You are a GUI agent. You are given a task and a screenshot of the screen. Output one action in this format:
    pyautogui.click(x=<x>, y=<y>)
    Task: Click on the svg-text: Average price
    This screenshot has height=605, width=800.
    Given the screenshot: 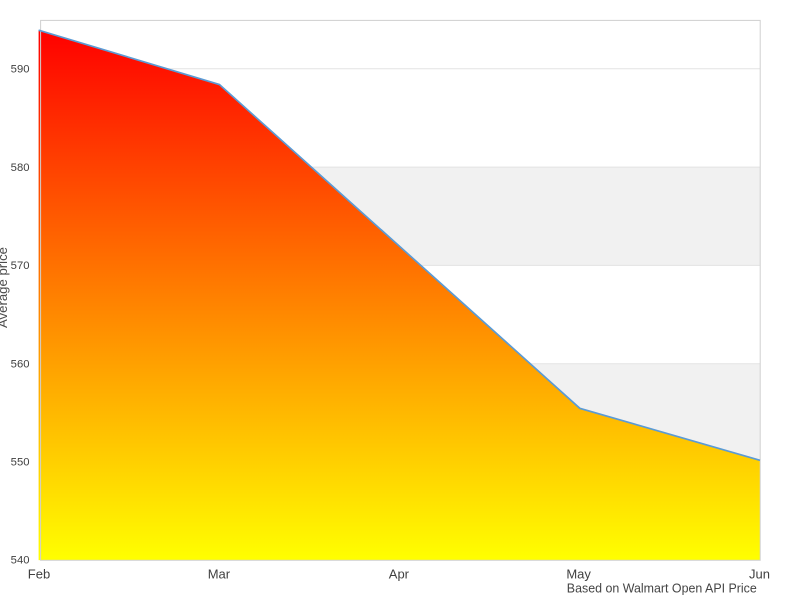 What is the action you would take?
    pyautogui.click(x=5, y=287)
    